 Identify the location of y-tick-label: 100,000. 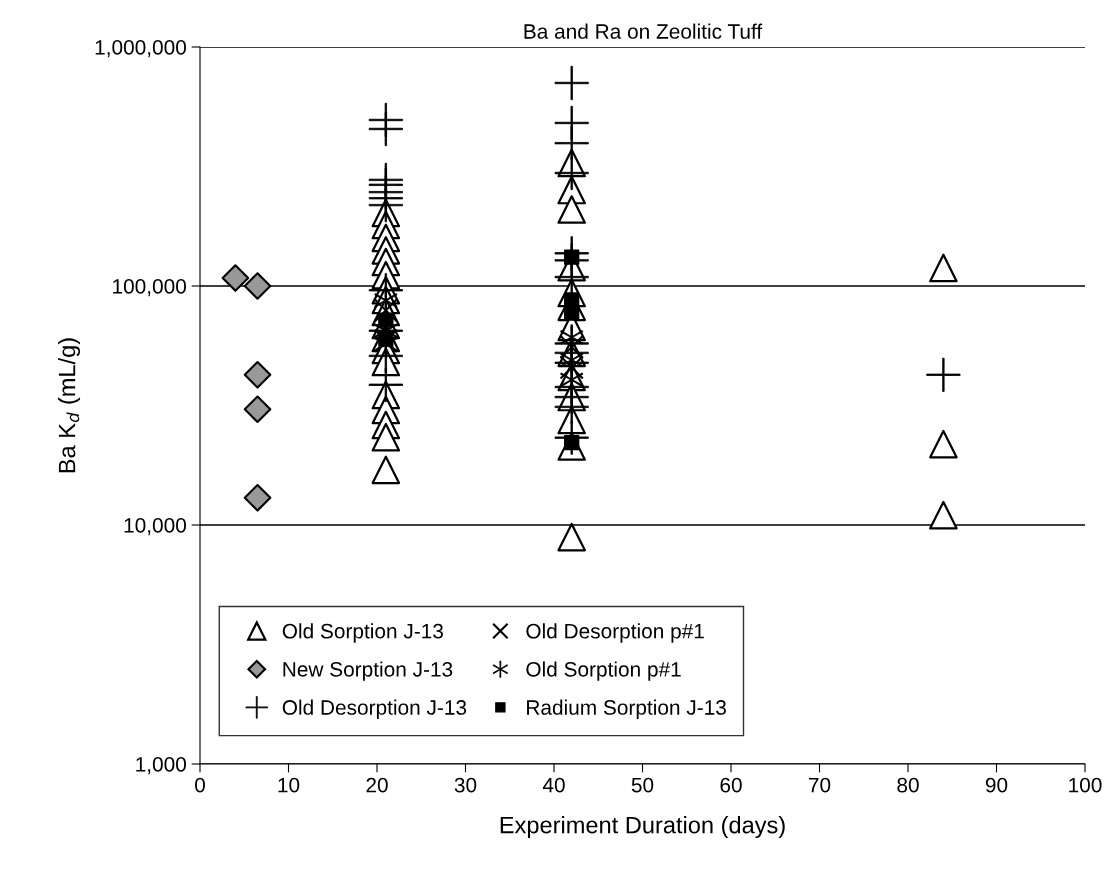
(149, 288).